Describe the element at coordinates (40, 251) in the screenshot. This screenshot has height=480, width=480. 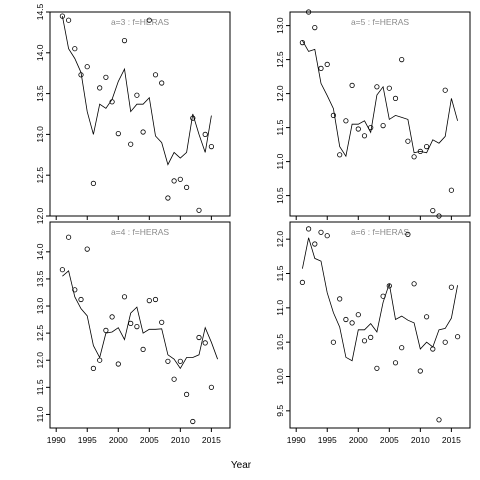
I see `y-tick-label: 14.0` at that location.